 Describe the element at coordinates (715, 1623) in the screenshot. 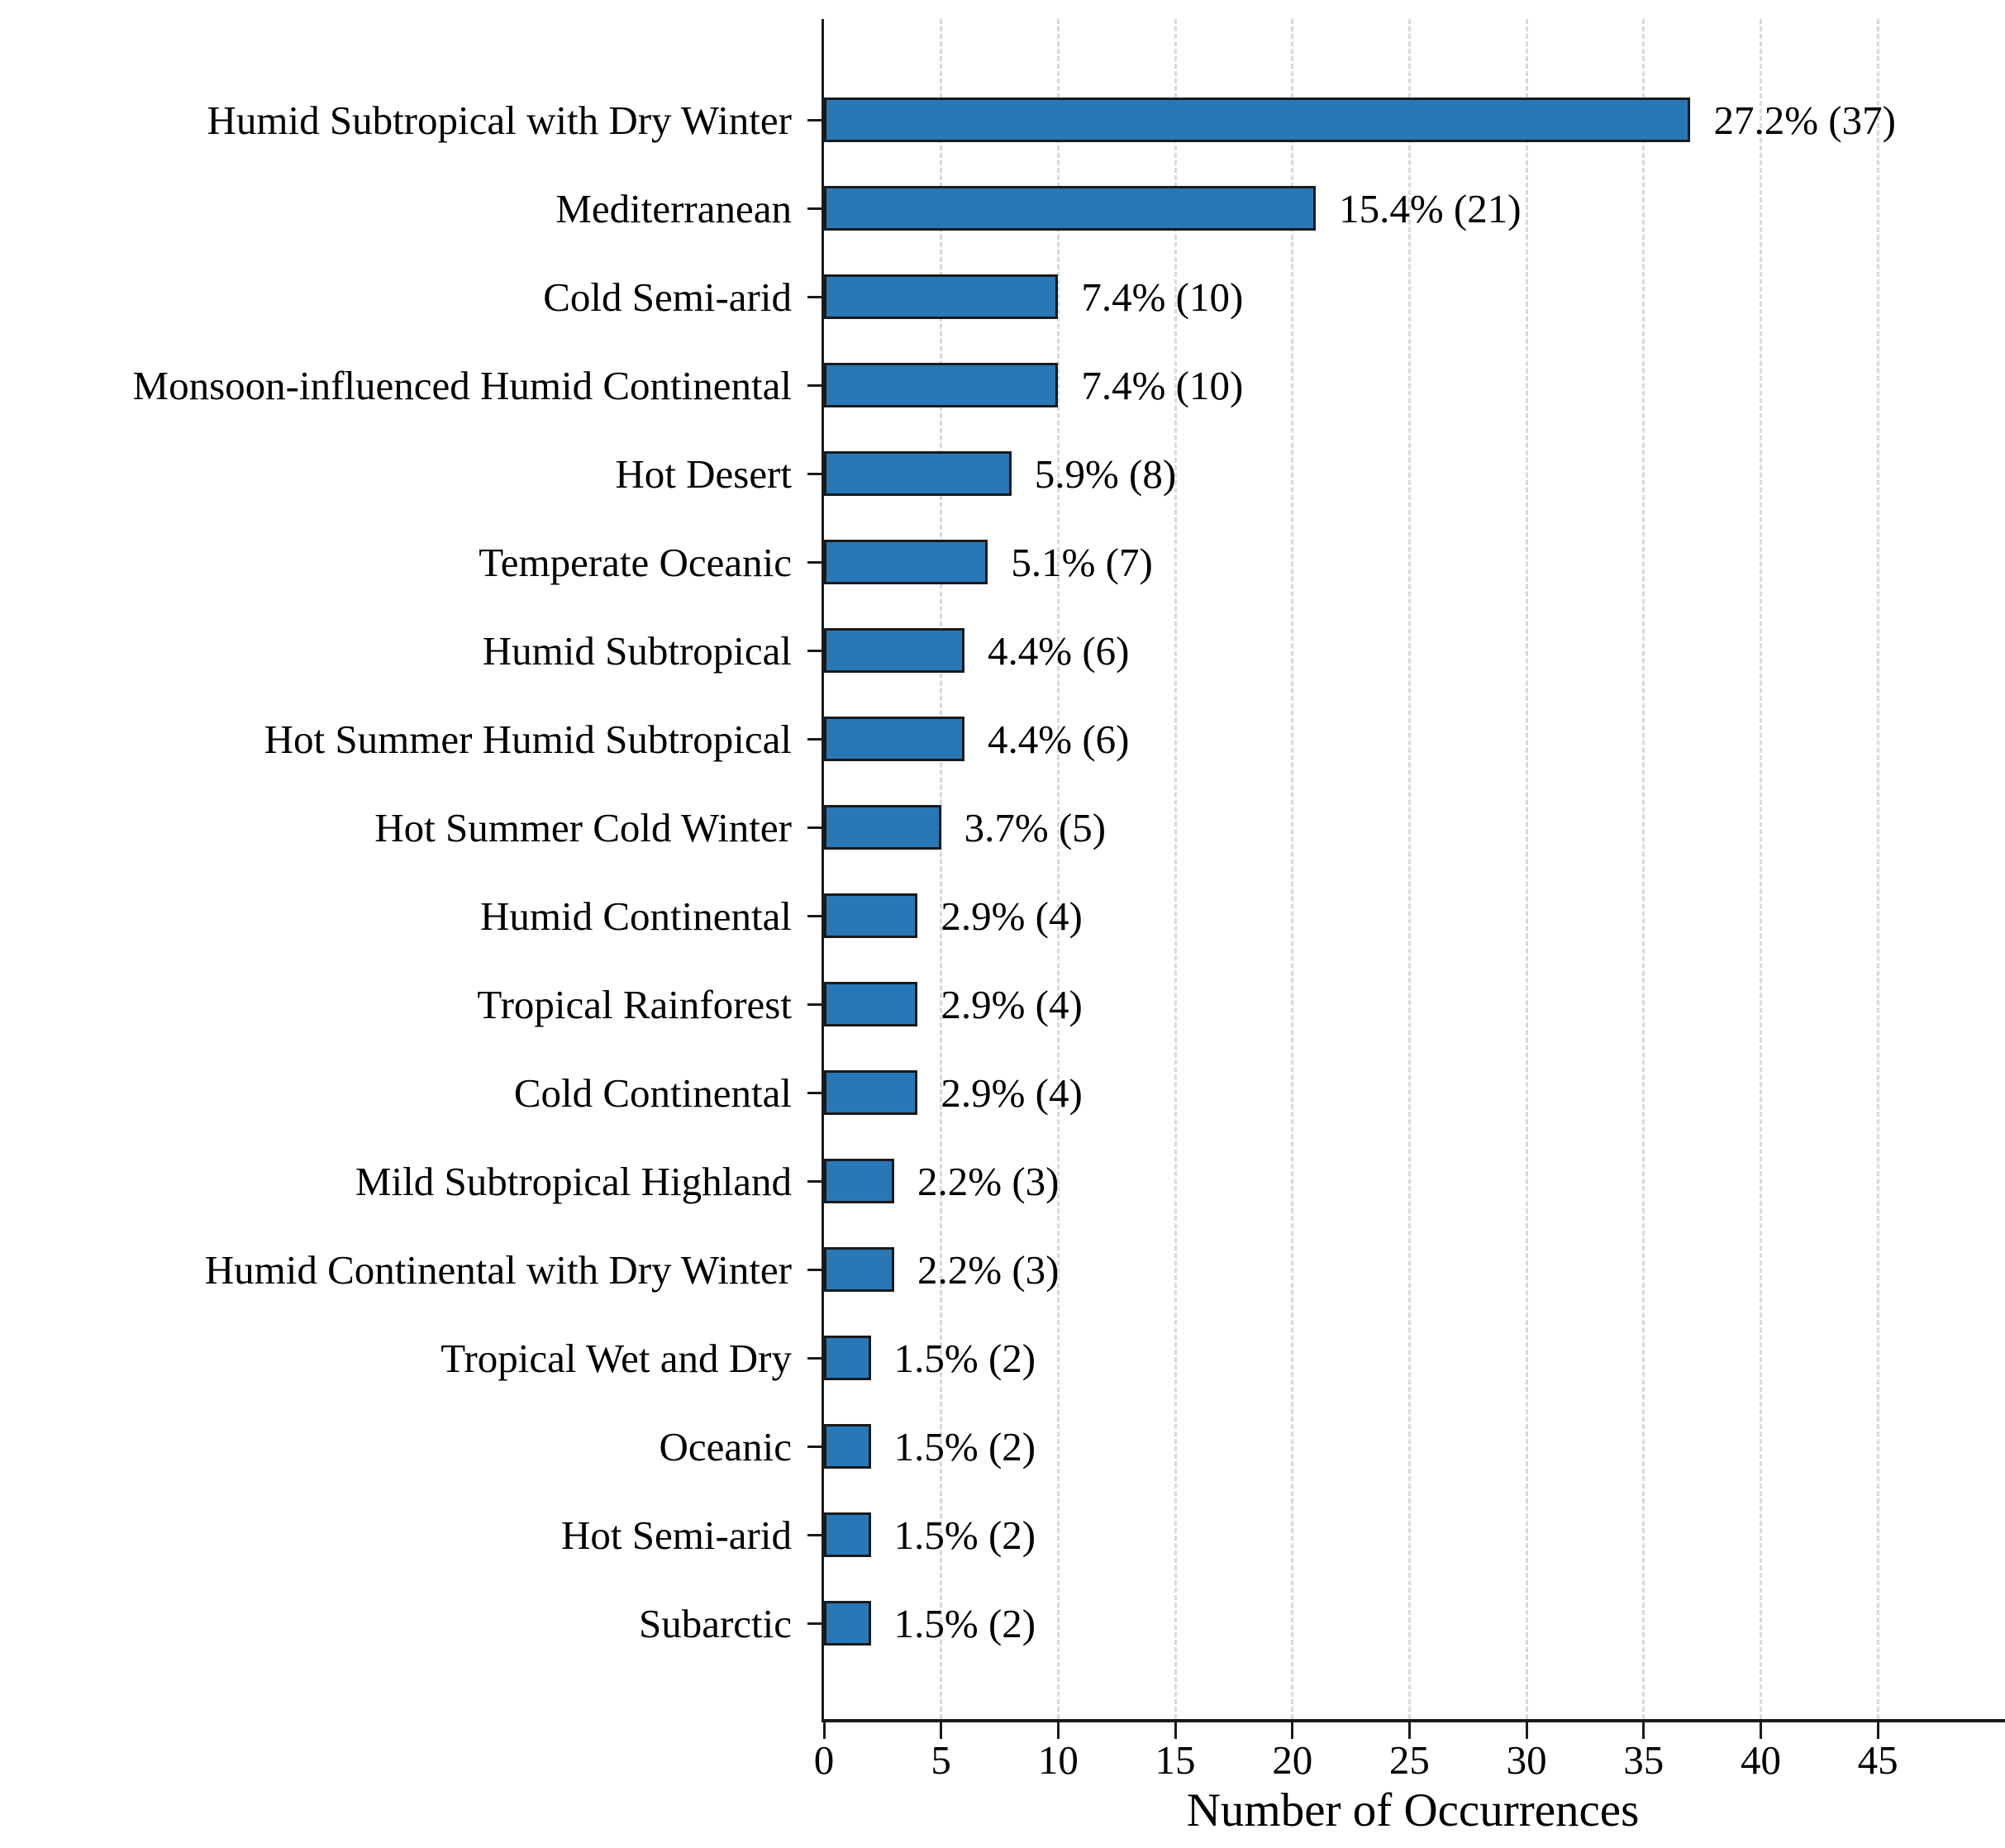

I see `category-label: Subarctic` at that location.